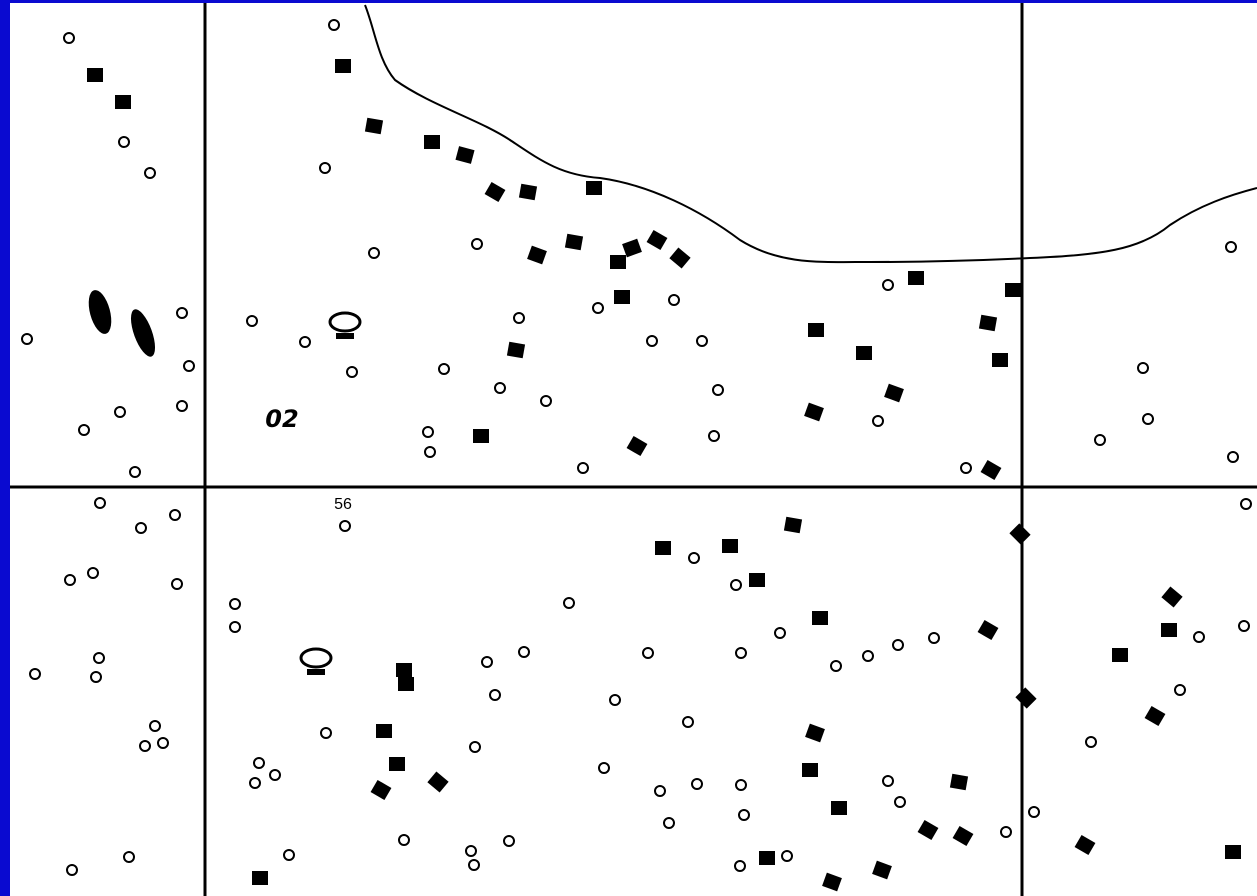 This screenshot has width=1257, height=896. I want to click on tank-symbol, so click(345, 322).